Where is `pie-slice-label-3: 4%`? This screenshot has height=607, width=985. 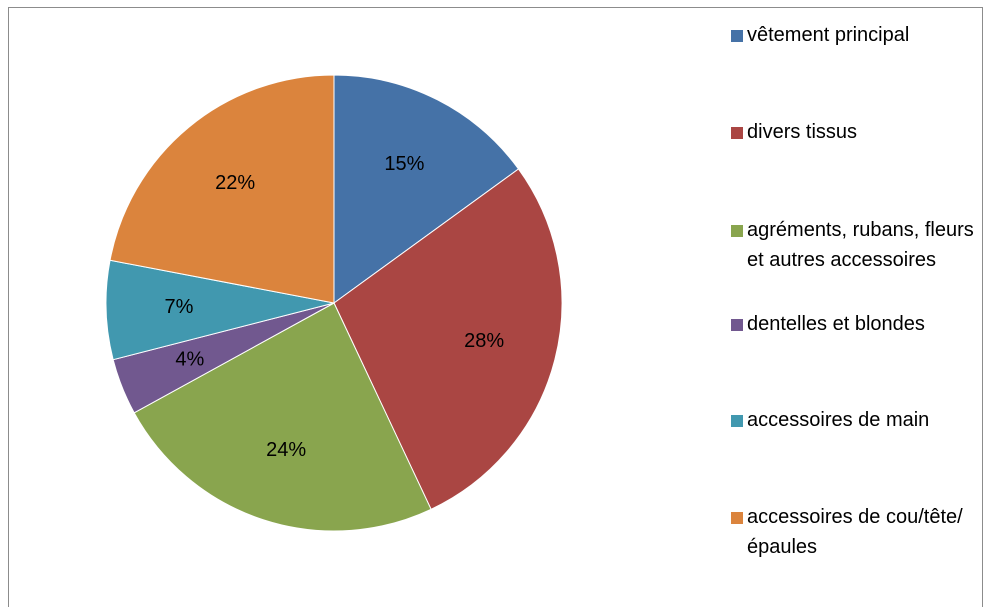
pie-slice-label-3: 4% is located at coordinates (189, 359).